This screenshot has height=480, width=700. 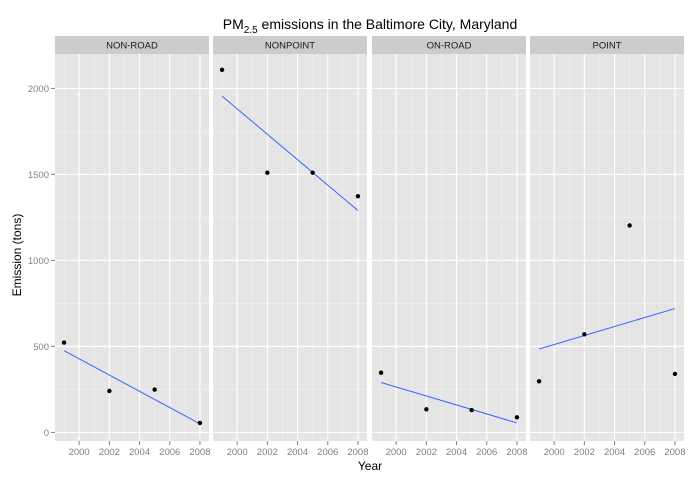 What do you see at coordinates (46, 433) in the screenshot?
I see `y-tick-label: 0` at bounding box center [46, 433].